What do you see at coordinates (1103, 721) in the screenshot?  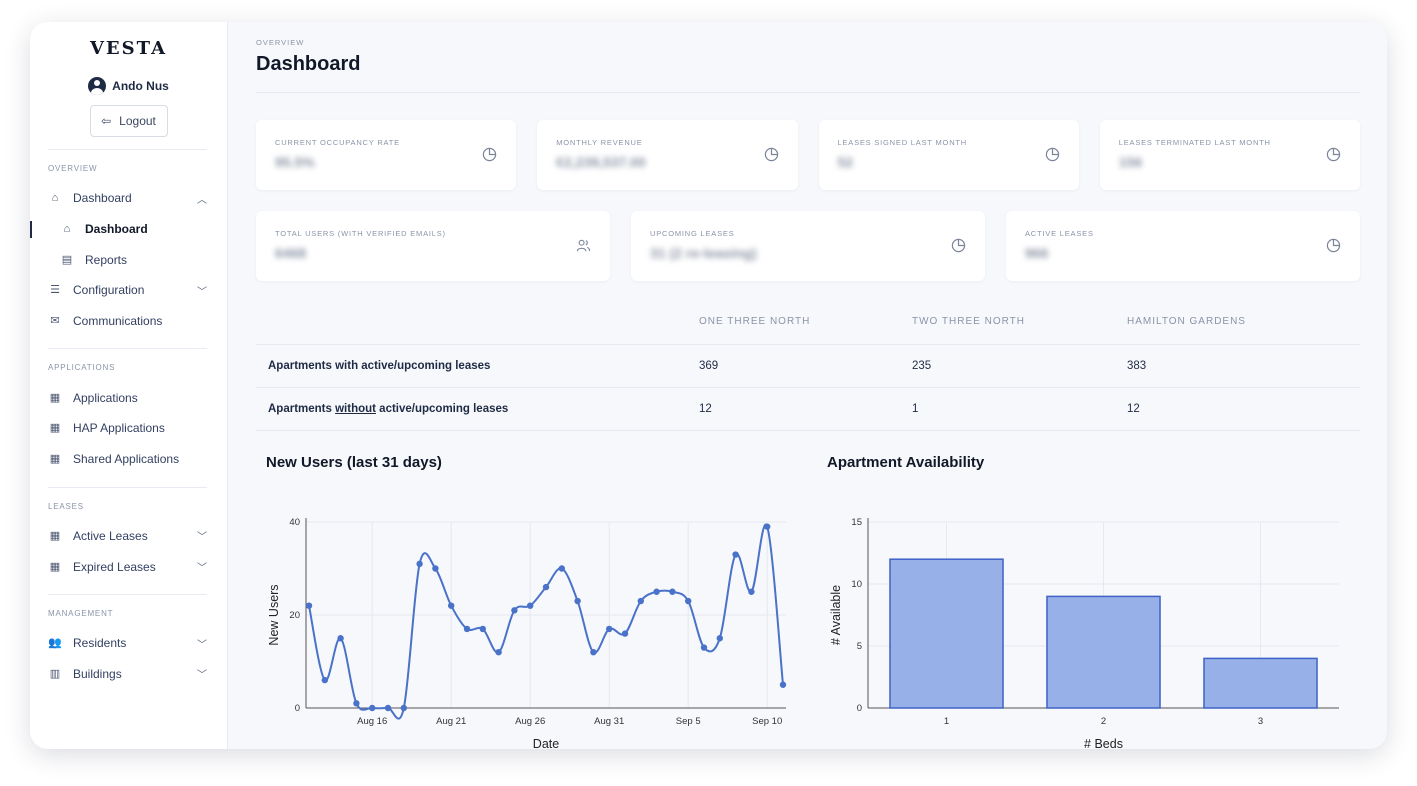 I see `x-tick-label: 2` at bounding box center [1103, 721].